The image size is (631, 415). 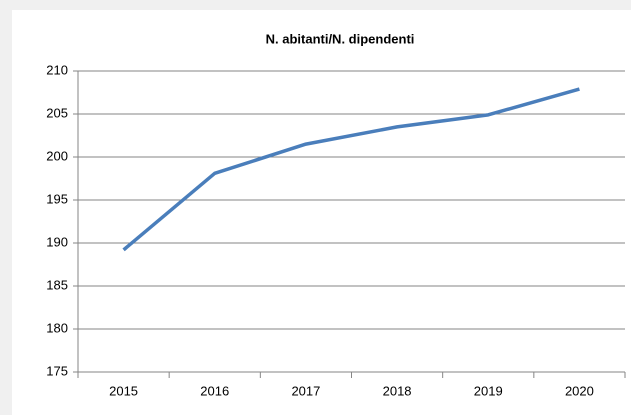 What do you see at coordinates (397, 390) in the screenshot?
I see `x-tick-label: 2018` at bounding box center [397, 390].